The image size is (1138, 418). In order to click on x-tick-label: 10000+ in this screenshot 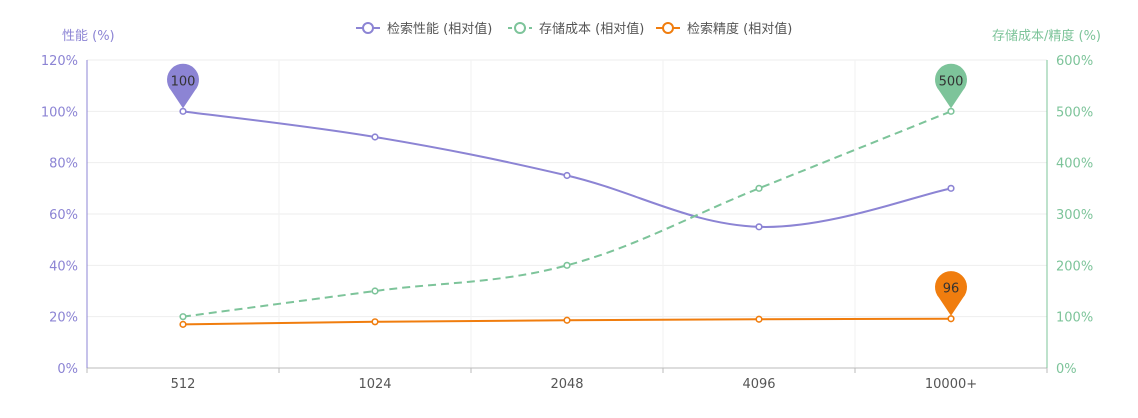, I will do `click(951, 384)`.